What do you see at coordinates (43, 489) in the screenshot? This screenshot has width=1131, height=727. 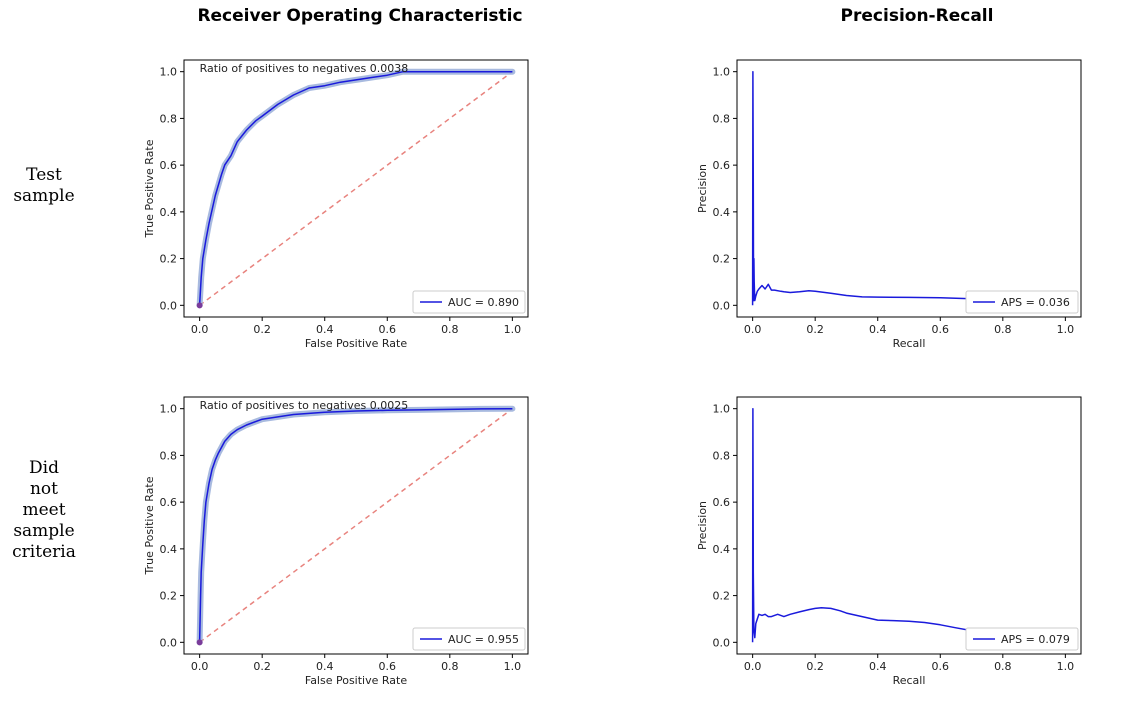 I see `row-label-line: not` at bounding box center [43, 489].